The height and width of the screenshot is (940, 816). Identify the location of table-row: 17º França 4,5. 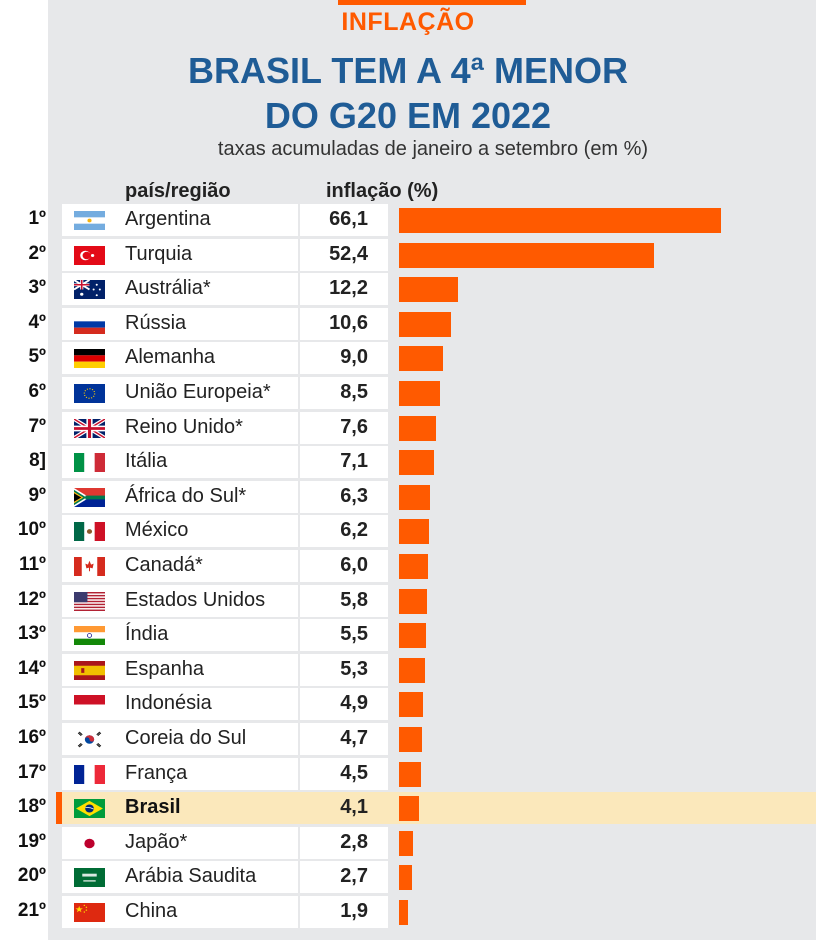
(408, 773).